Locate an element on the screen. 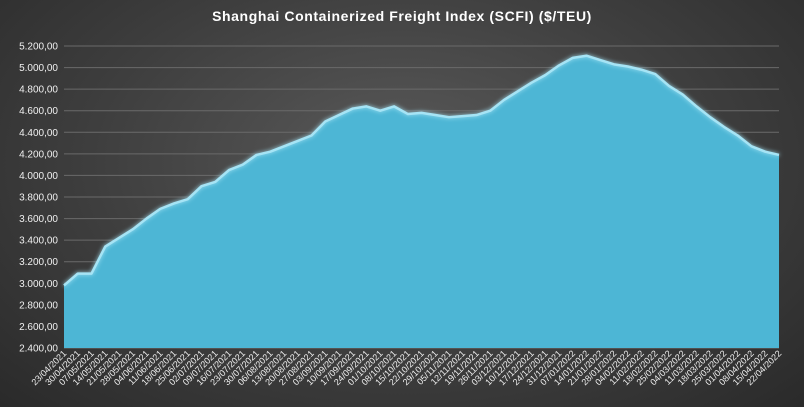 The width and height of the screenshot is (804, 407). y-tick-label: 5.000,00 is located at coordinates (38, 68).